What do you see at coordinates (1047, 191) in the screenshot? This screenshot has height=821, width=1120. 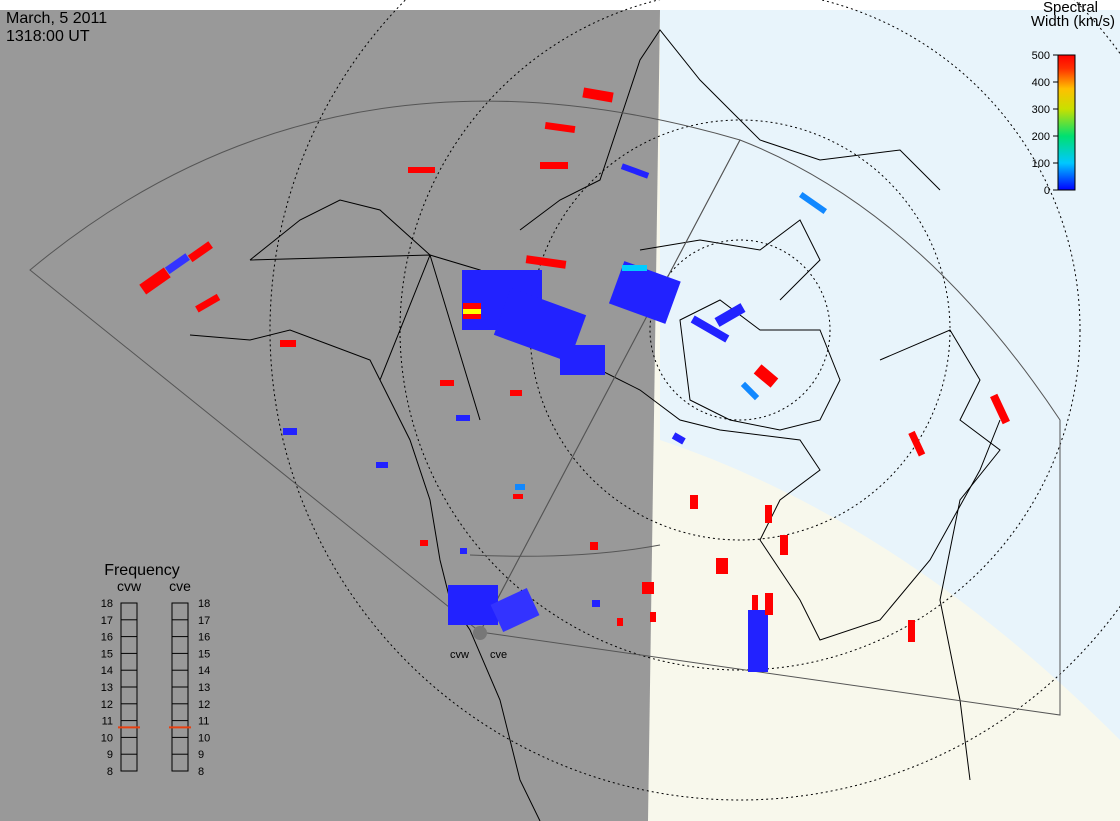 I see `colorbar-tick-label: 0` at bounding box center [1047, 191].